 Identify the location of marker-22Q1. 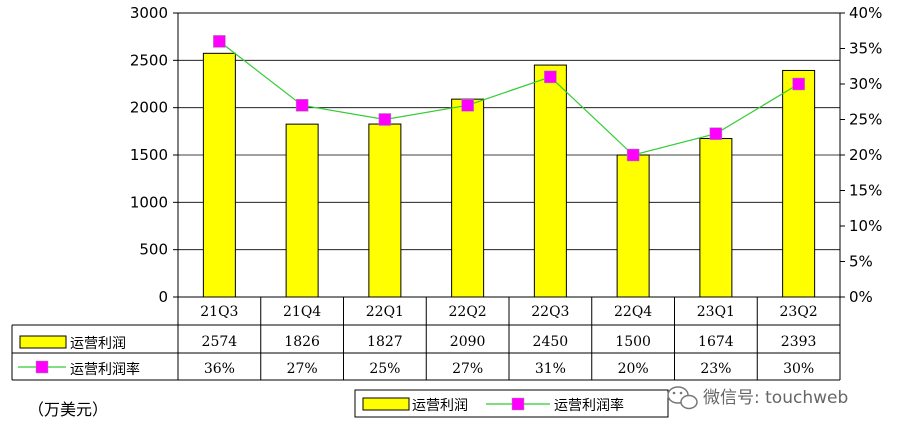
(385, 119).